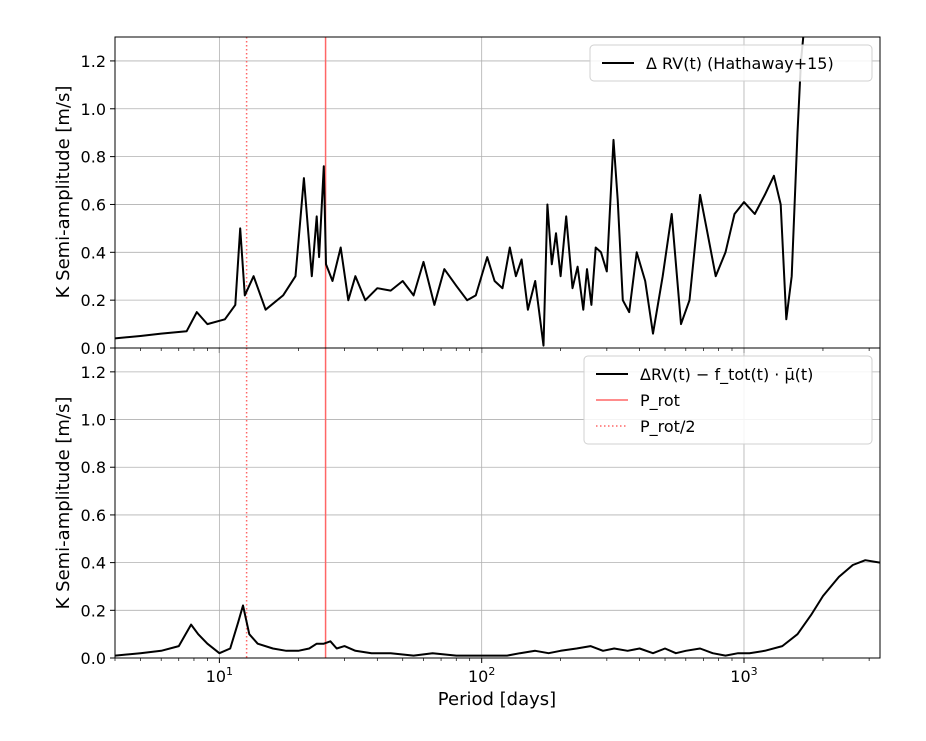 This screenshot has height=741, width=926. What do you see at coordinates (726, 375) in the screenshot?
I see `legend-entry-series: ΔRV(t) − f_tot(t) · μ̄(t)` at bounding box center [726, 375].